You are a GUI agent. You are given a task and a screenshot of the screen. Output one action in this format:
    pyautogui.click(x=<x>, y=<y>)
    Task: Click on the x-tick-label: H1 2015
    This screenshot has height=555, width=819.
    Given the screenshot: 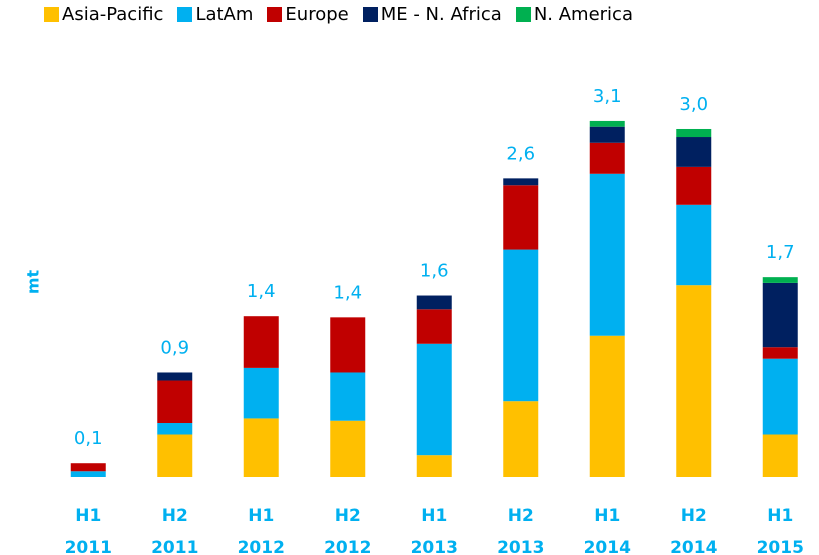 What is the action you would take?
    pyautogui.click(x=780, y=530)
    